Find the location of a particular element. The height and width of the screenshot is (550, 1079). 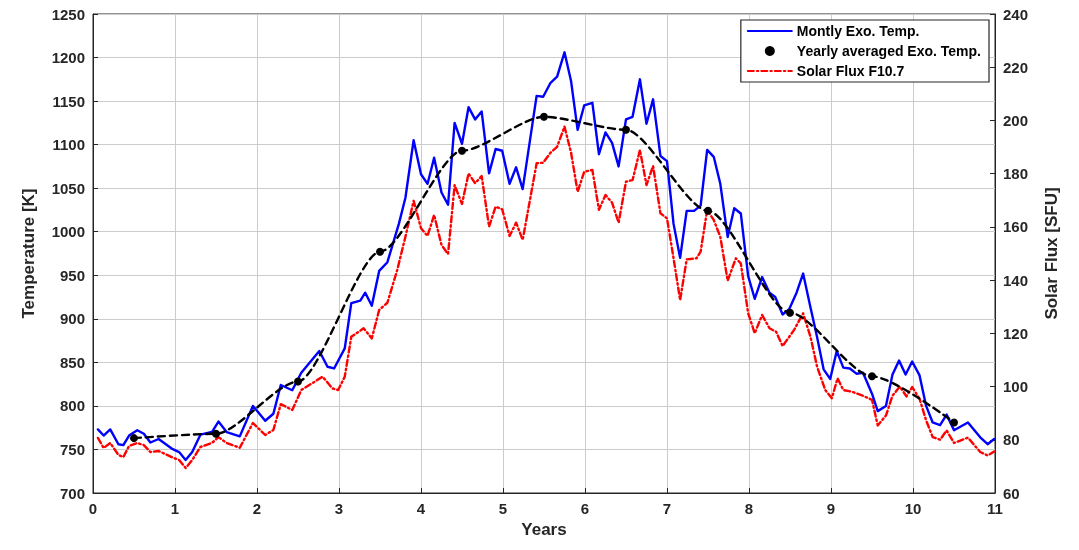

y-tick-label: 1150 is located at coordinates (68, 101).